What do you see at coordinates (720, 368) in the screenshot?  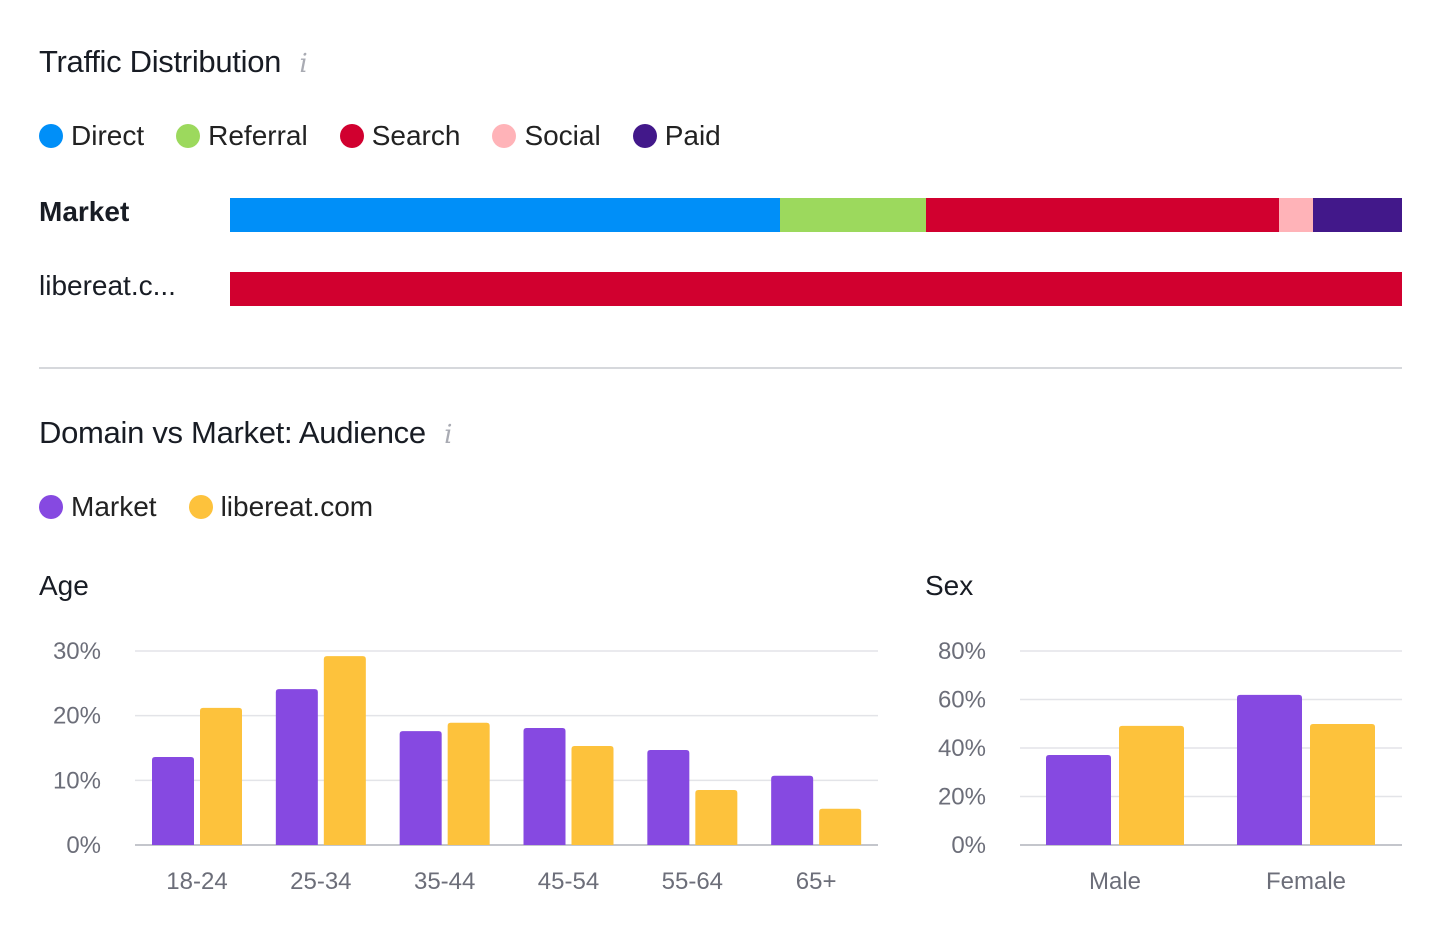 I see `divider` at bounding box center [720, 368].